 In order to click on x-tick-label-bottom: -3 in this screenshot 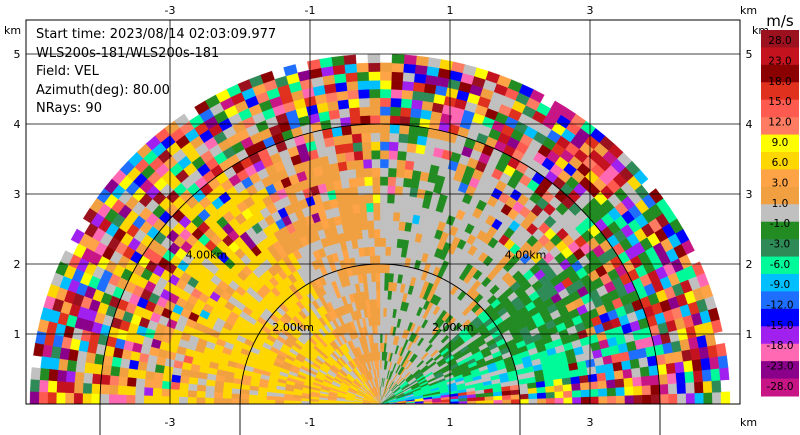, I will do `click(170, 422)`.